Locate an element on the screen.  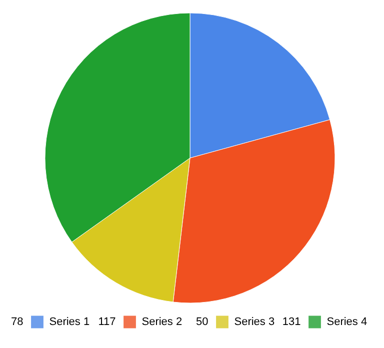
legend-label: Series 2 is located at coordinates (162, 322).